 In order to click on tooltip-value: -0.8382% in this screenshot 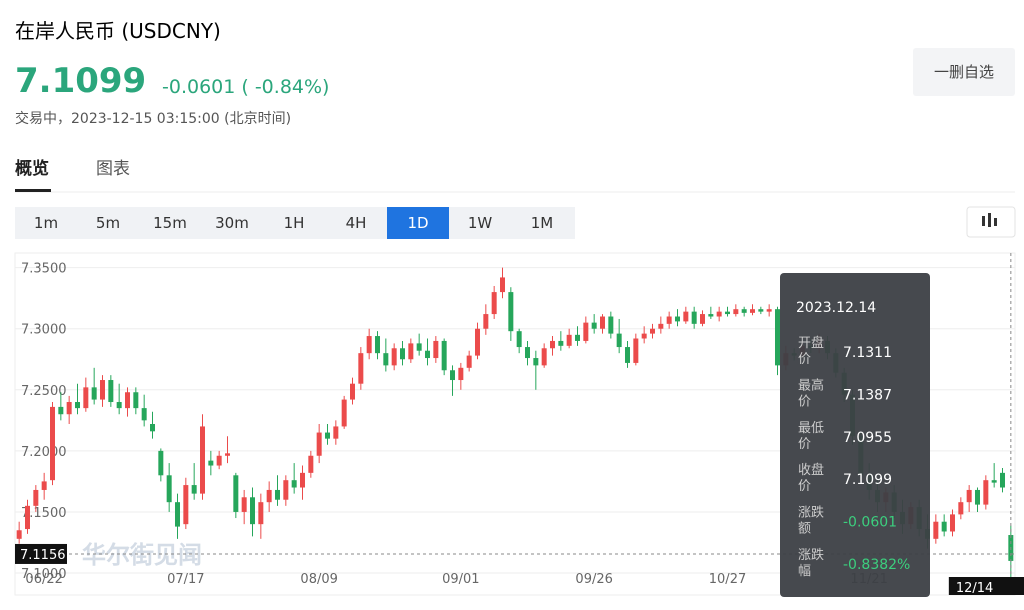, I will do `click(876, 565)`.